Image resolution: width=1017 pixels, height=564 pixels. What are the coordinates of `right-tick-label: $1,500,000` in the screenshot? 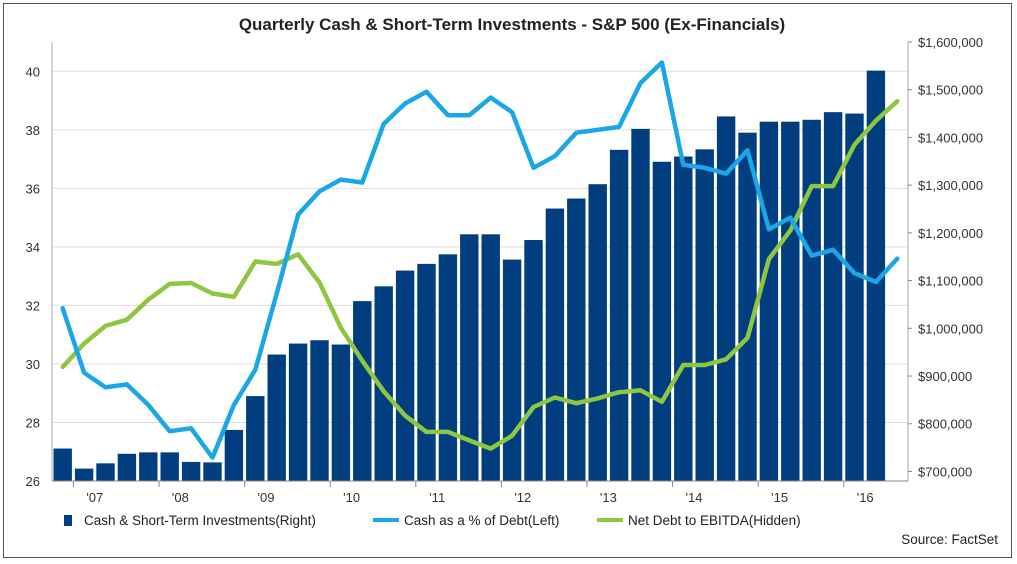 It's located at (950, 90).